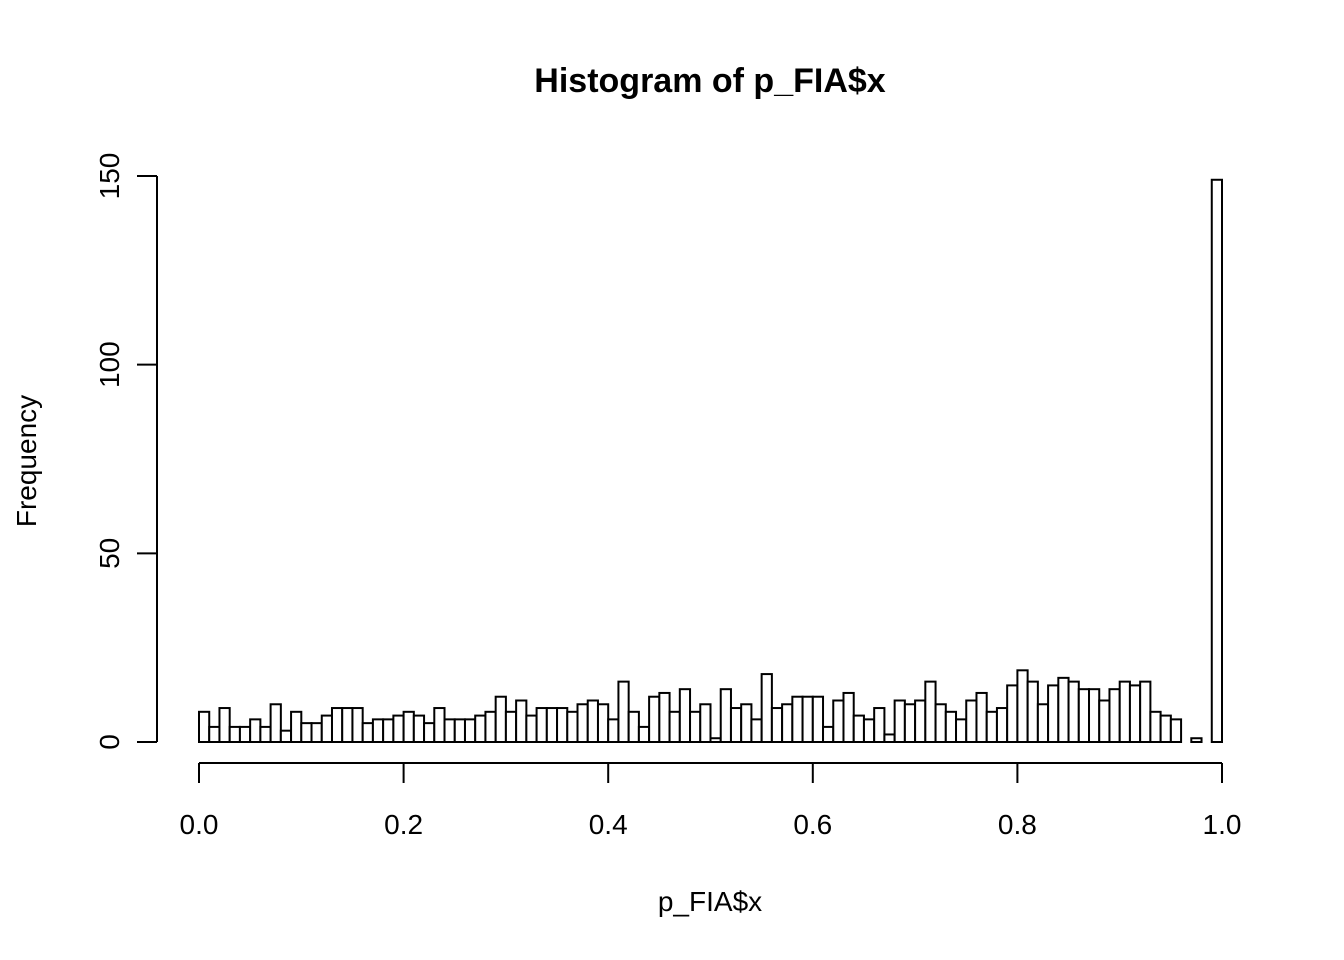  Describe the element at coordinates (126, 451) in the screenshot. I see `y-axis: 0 50 100 150` at that location.